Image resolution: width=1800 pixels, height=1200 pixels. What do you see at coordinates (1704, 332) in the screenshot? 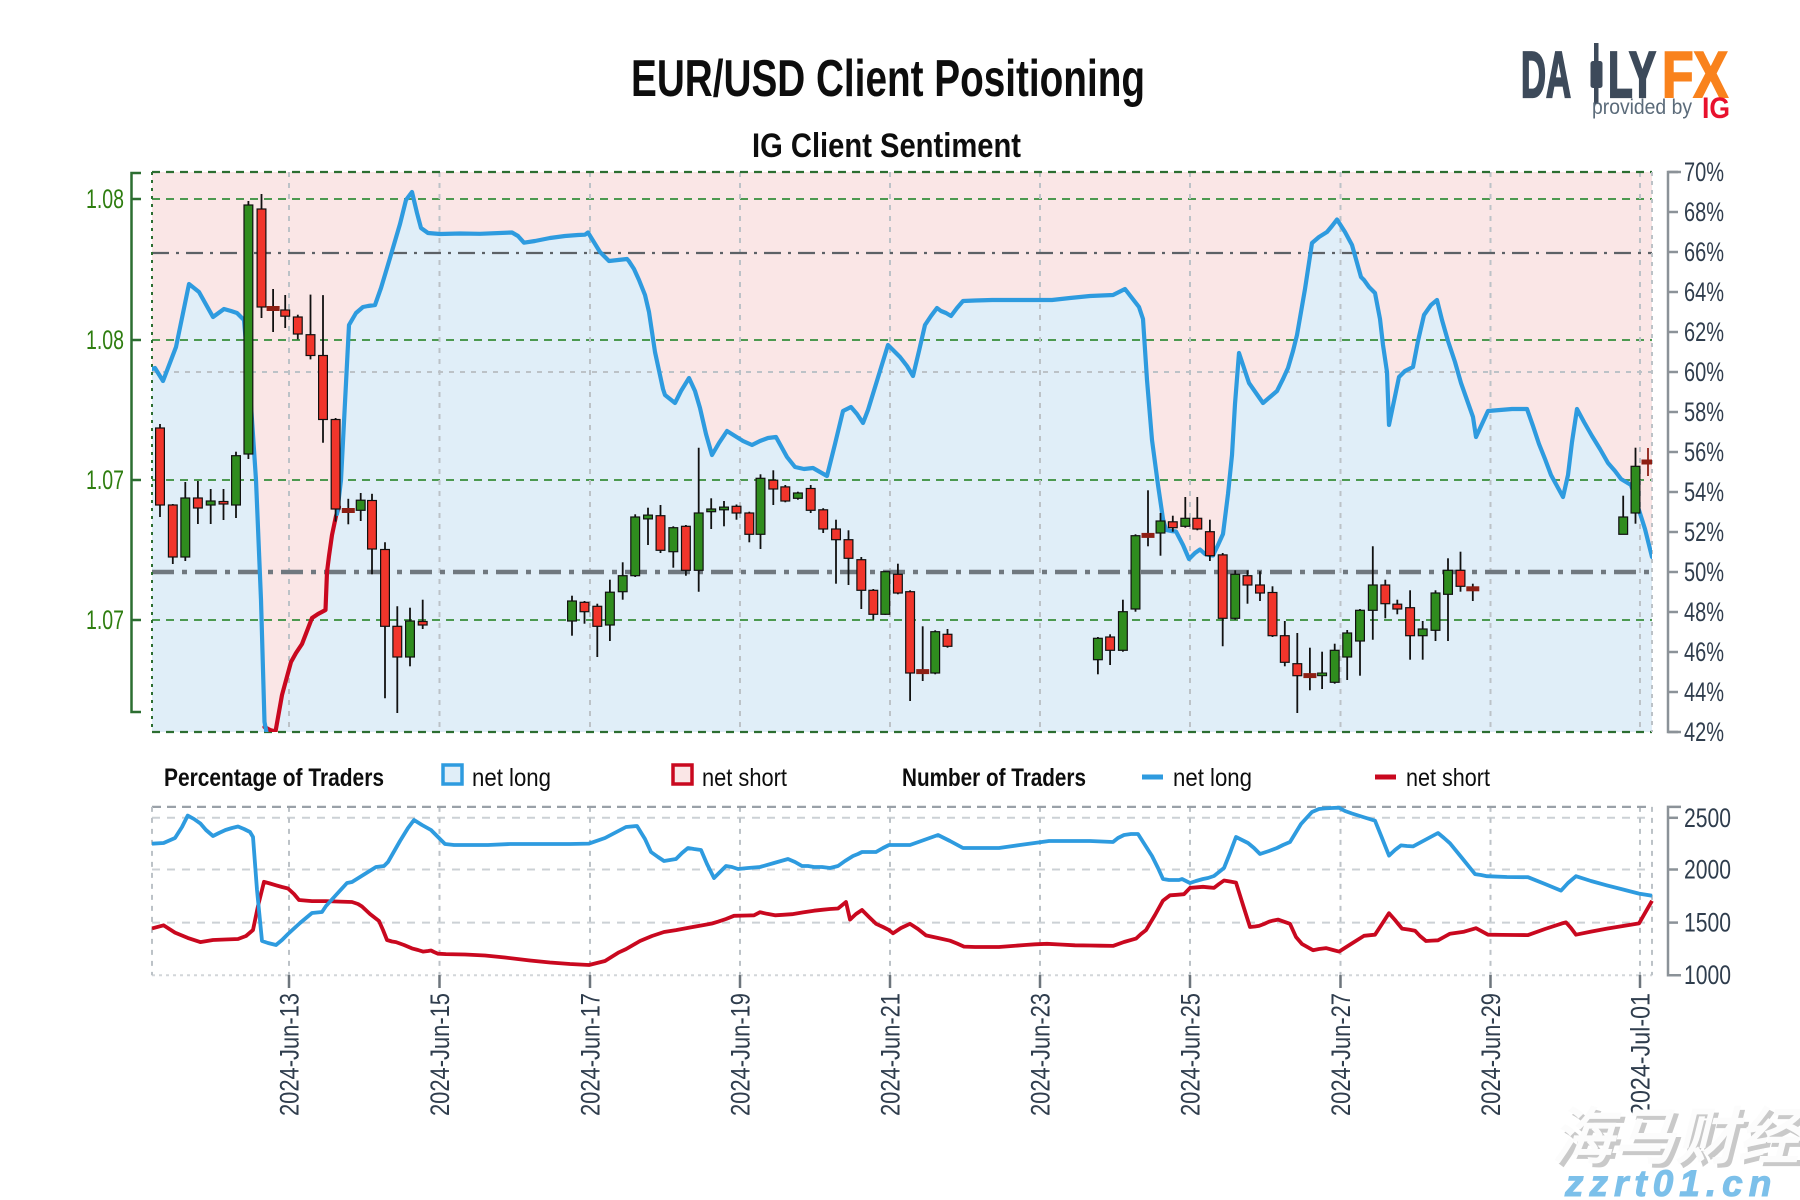
I see `svg-text: 62%` at bounding box center [1704, 332].